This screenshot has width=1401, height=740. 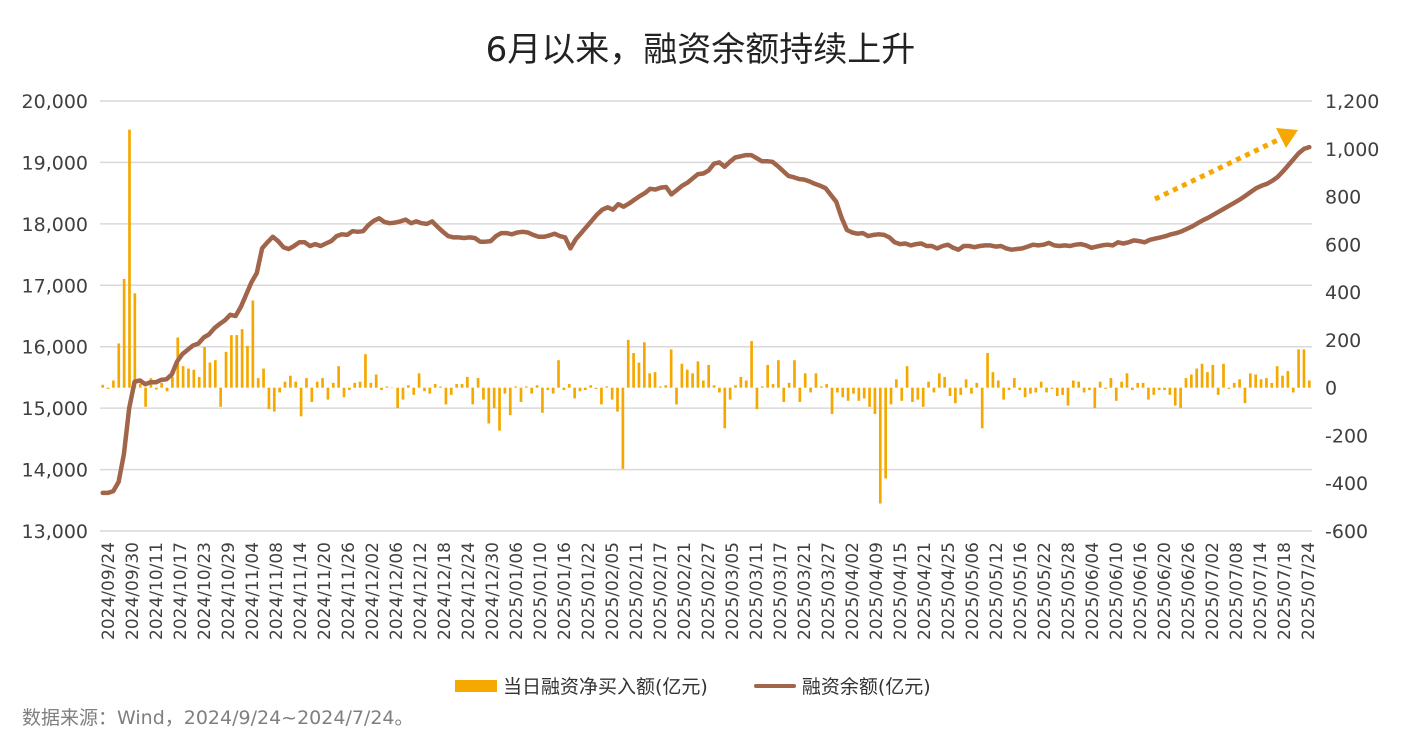 I want to click on y-right-tick-label: 200, so click(x=1343, y=341).